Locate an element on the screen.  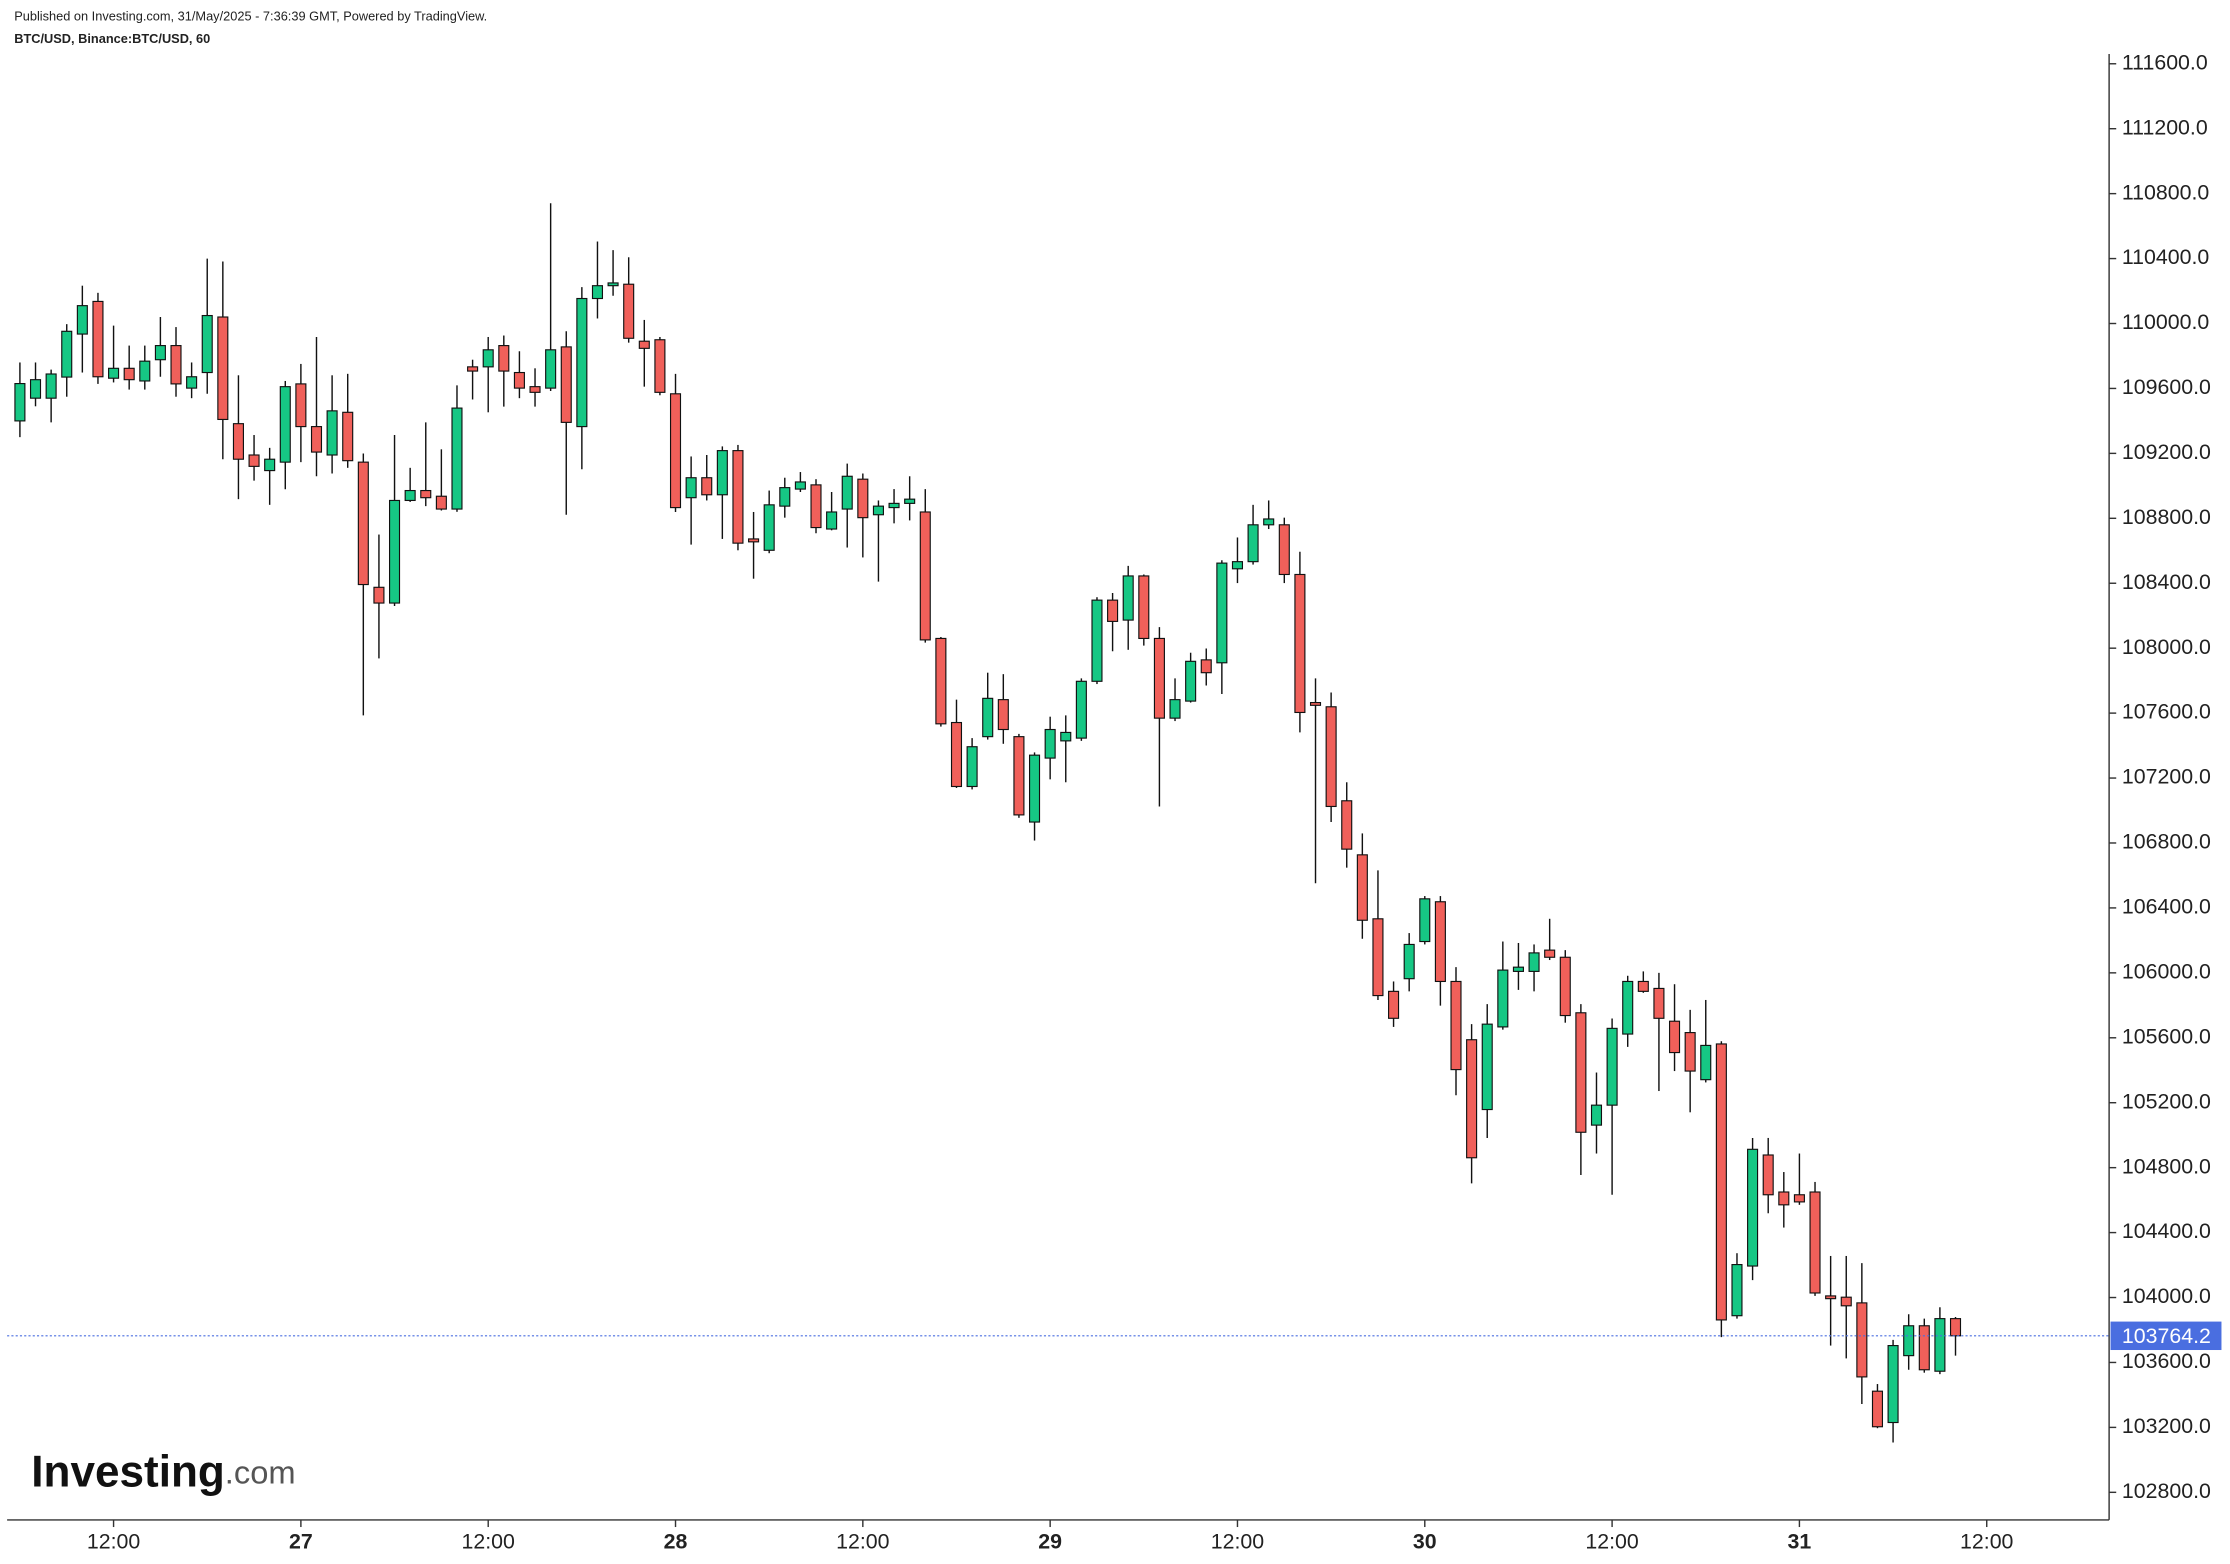
chart-title: BTC/USD, Binance:BTC/USD, 60 is located at coordinates (112, 38).